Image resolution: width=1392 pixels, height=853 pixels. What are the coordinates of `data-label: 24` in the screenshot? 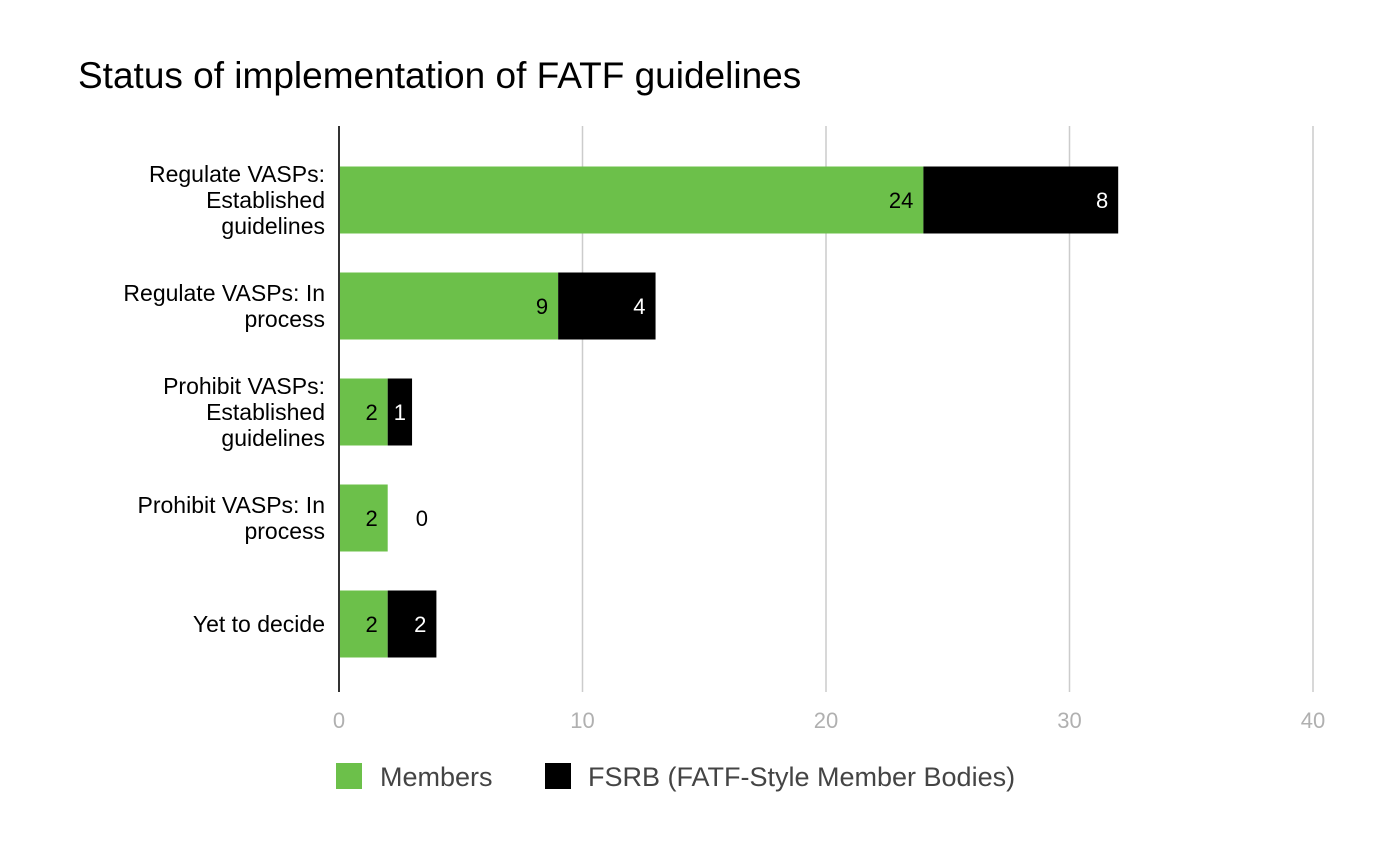 It's located at (901, 200).